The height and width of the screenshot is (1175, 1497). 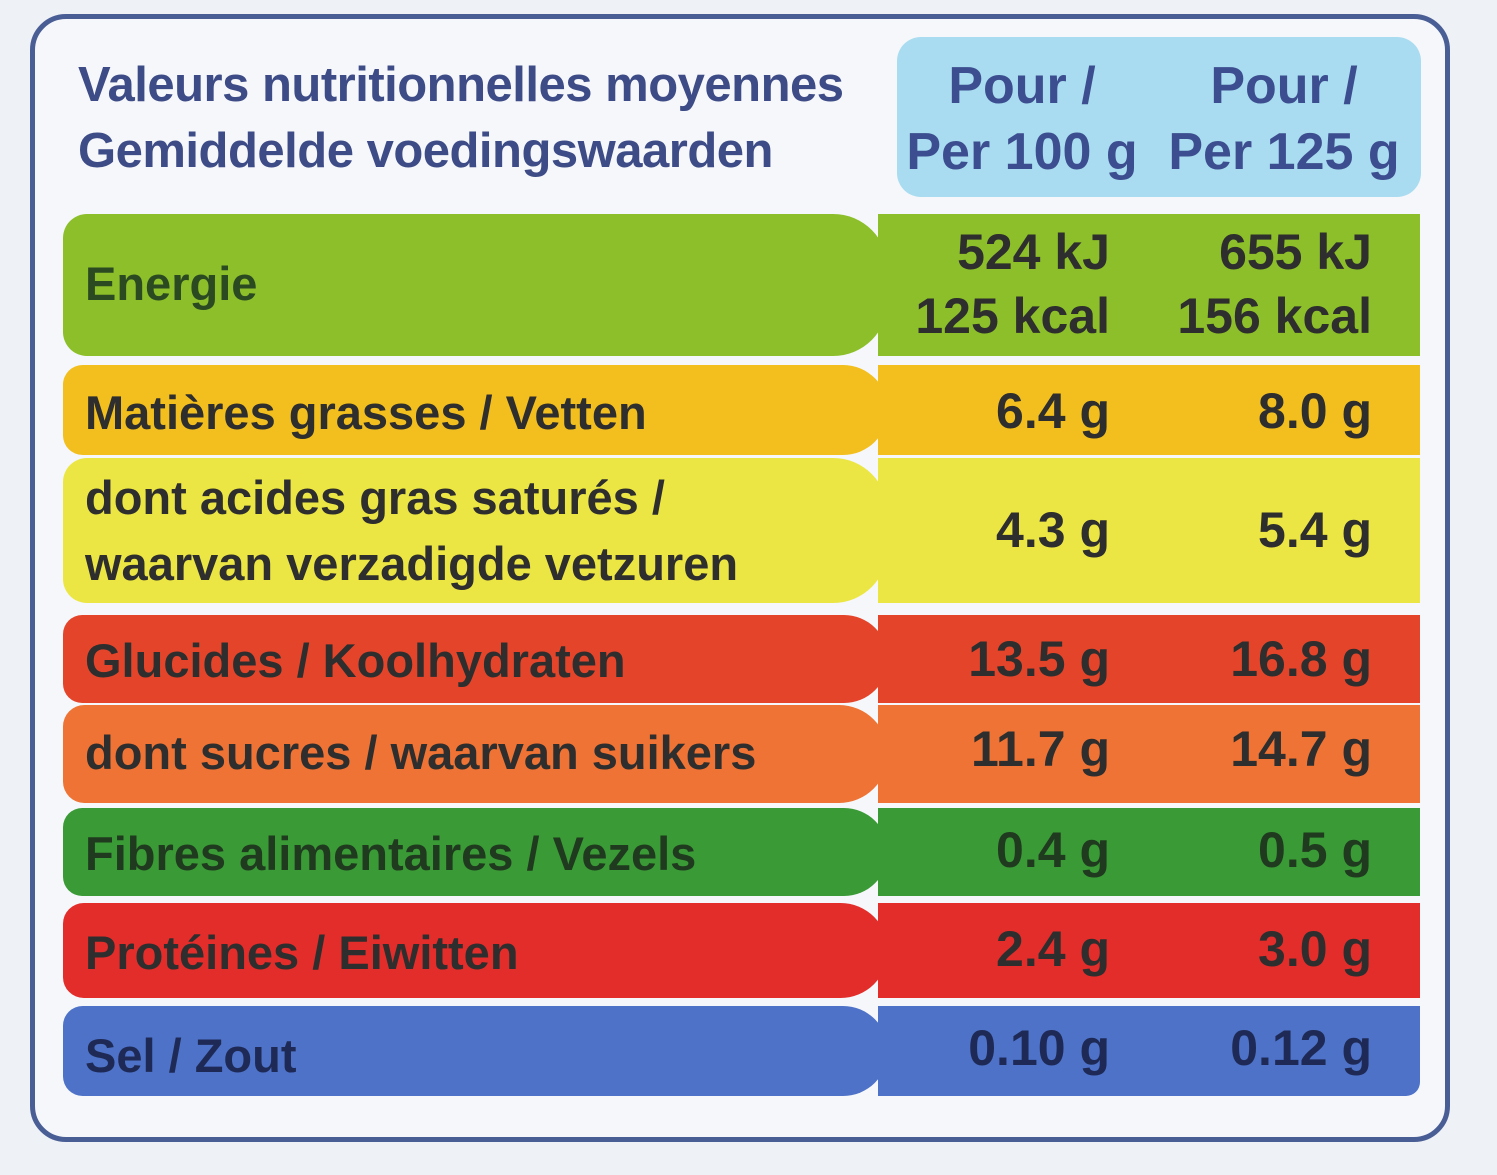 I want to click on column-header-100g-line2: Per 100 g, so click(x=1022, y=152).